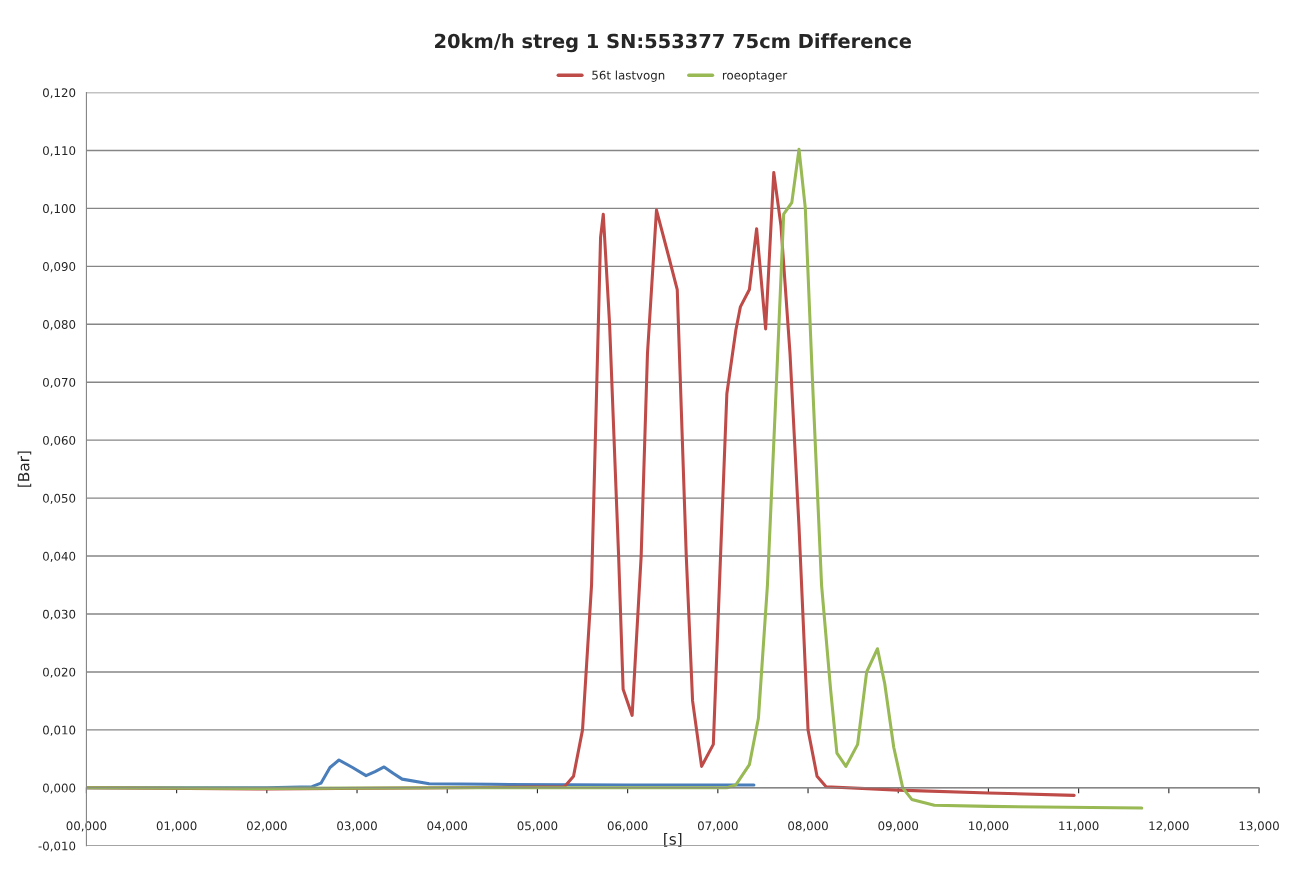  What do you see at coordinates (1079, 826) in the screenshot?
I see `x-tick-label: 11,000` at bounding box center [1079, 826].